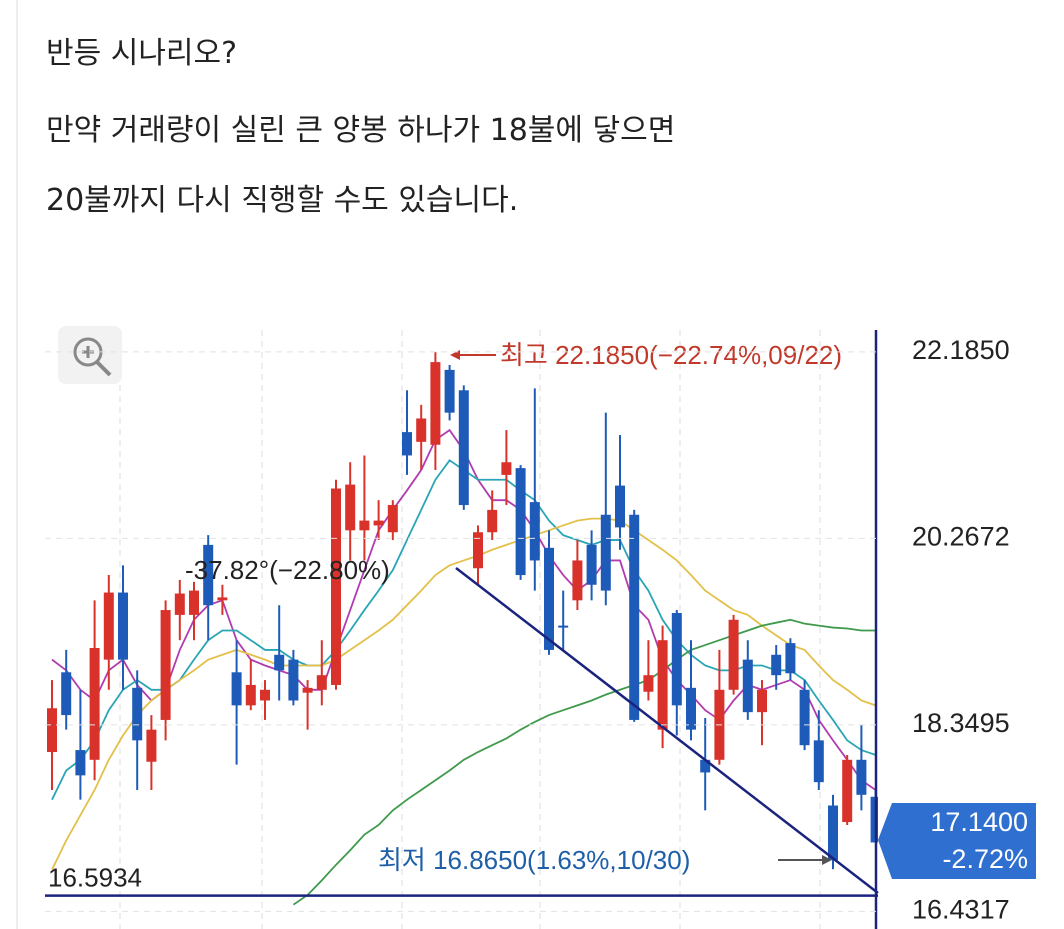 Image resolution: width=1064 pixels, height=929 pixels. What do you see at coordinates (282, 200) in the screenshot?
I see `paragraph: 20불까지 다시 직행할 수도 있습니다.` at bounding box center [282, 200].